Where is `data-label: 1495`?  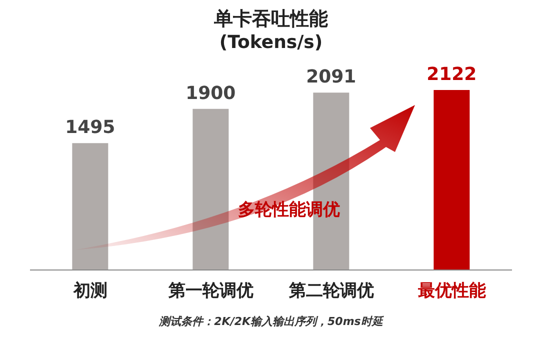
data-label: 1495 is located at coordinates (90, 127).